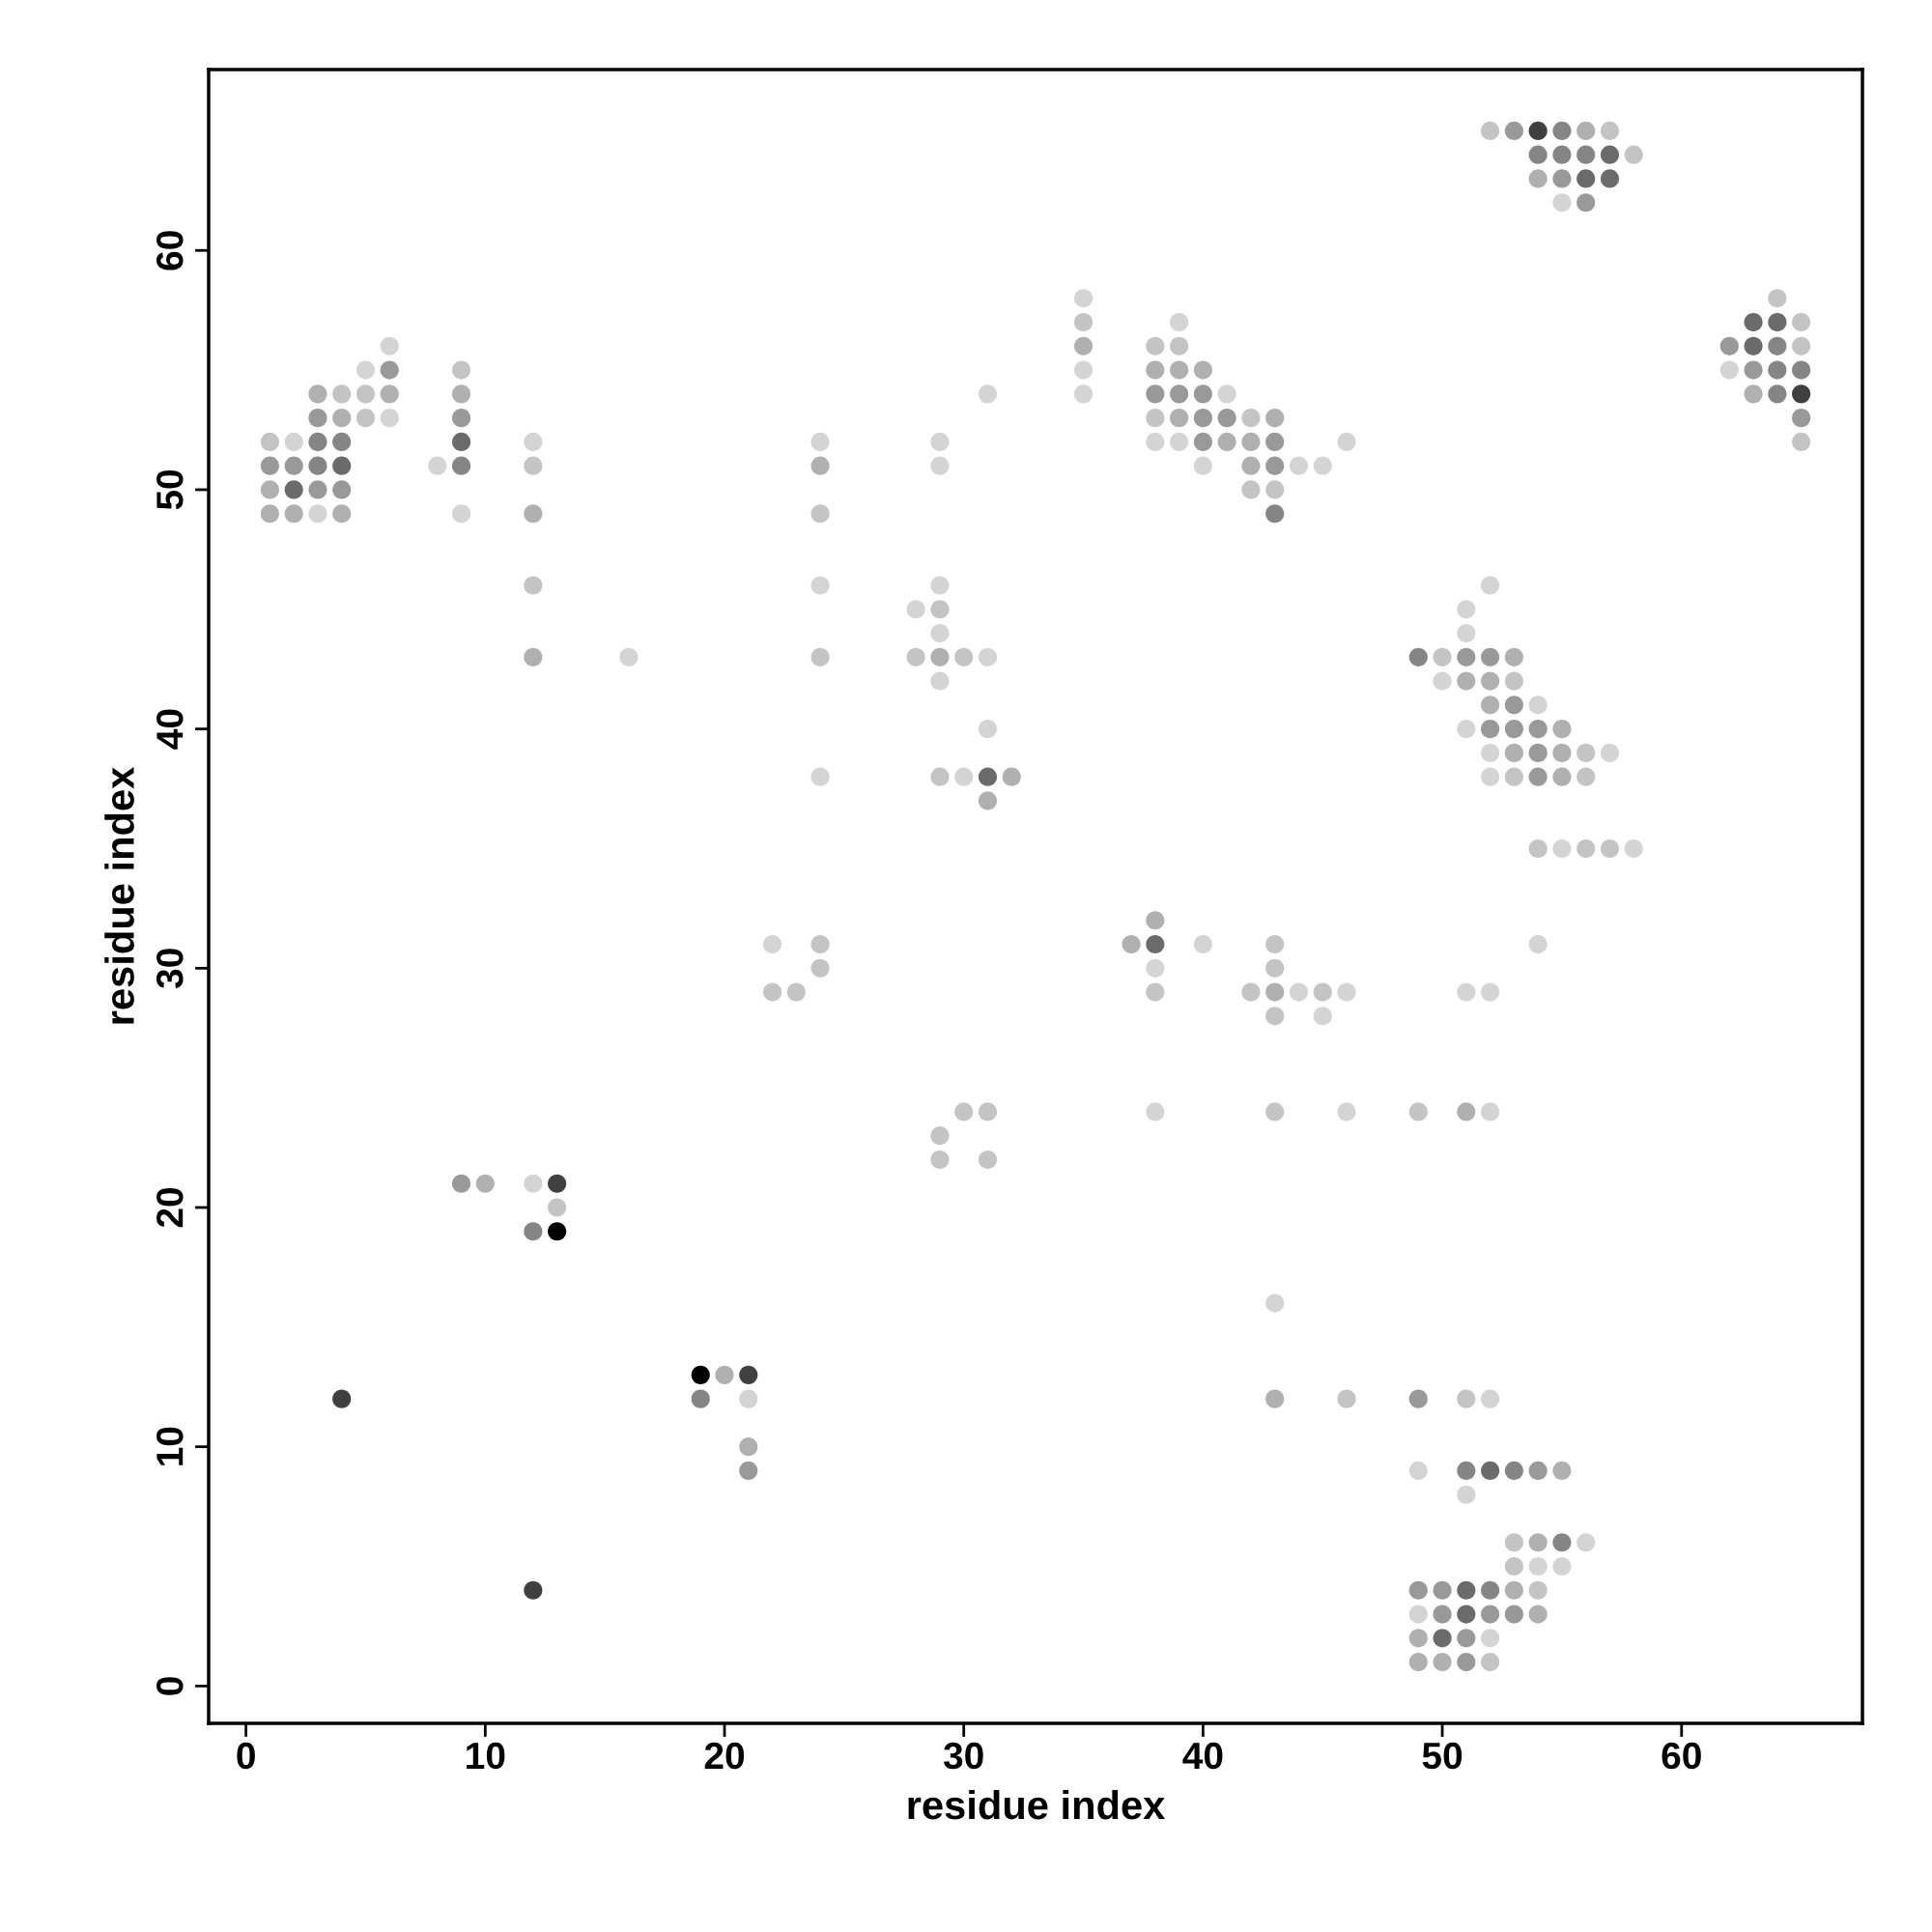  What do you see at coordinates (170, 250) in the screenshot?
I see `y-tick-label: 60` at bounding box center [170, 250].